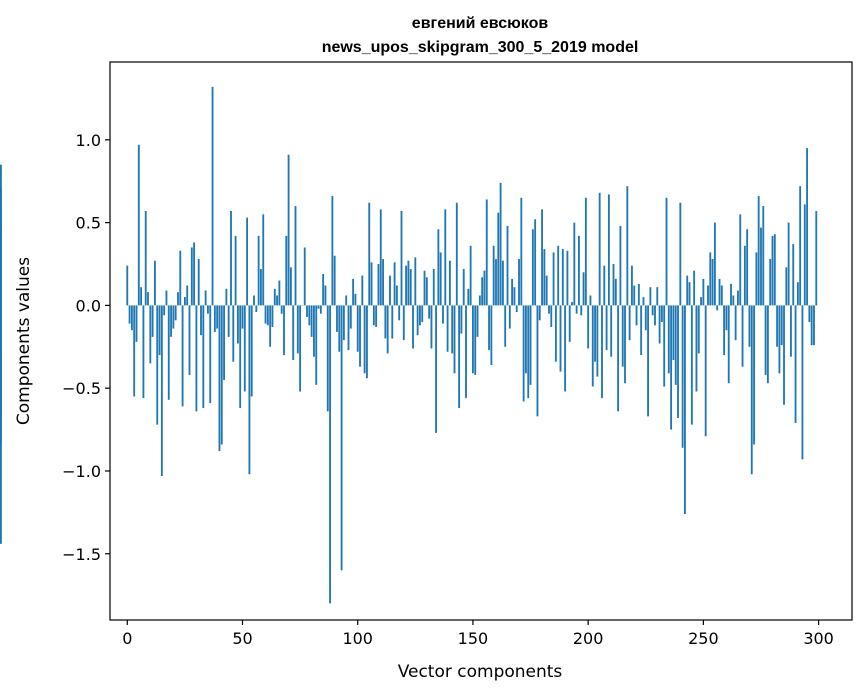 This screenshot has width=867, height=696. What do you see at coordinates (818, 638) in the screenshot?
I see `x-tick-label: 300` at bounding box center [818, 638].